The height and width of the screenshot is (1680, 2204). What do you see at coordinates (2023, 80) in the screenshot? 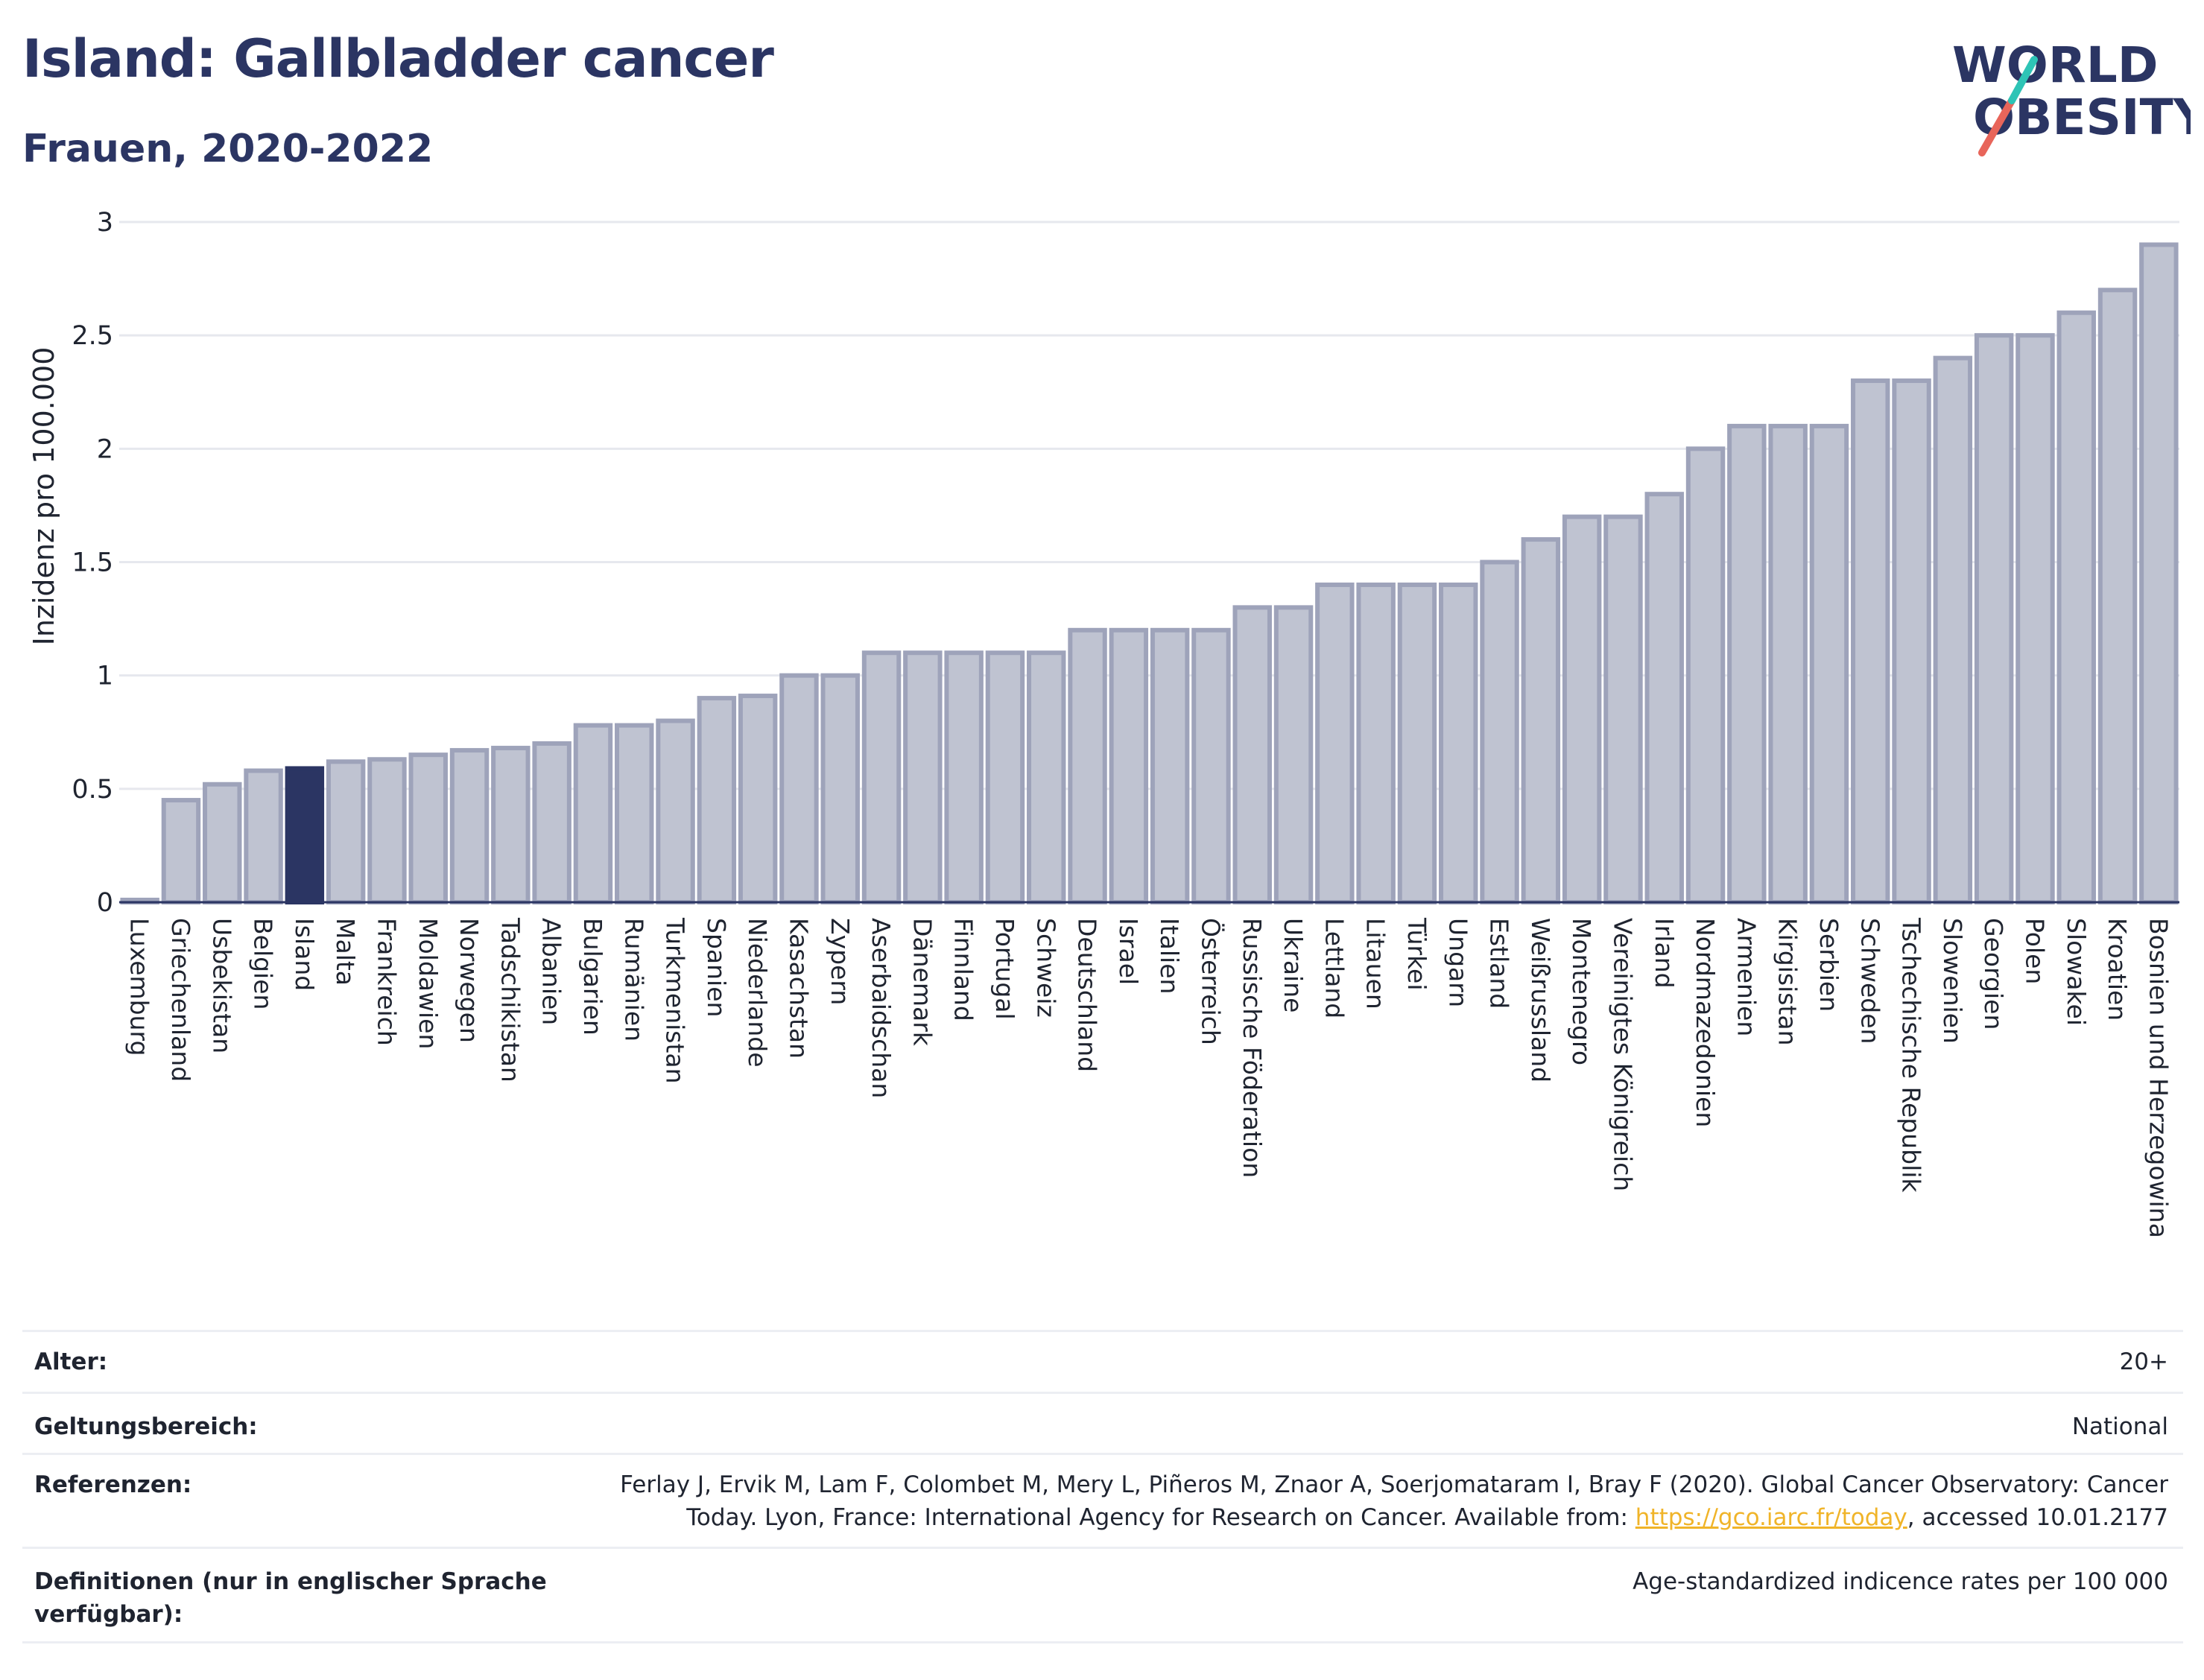
I see `logo-slash-teal` at bounding box center [2023, 80].